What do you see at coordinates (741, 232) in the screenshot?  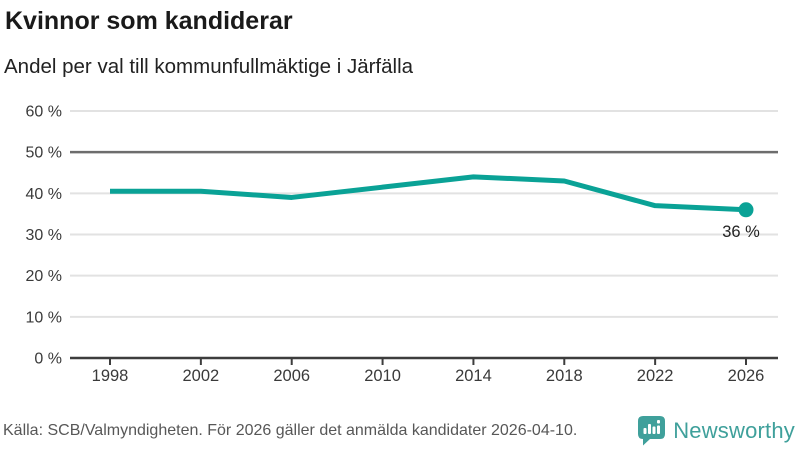 I see `end-value-label: 36 %` at bounding box center [741, 232].